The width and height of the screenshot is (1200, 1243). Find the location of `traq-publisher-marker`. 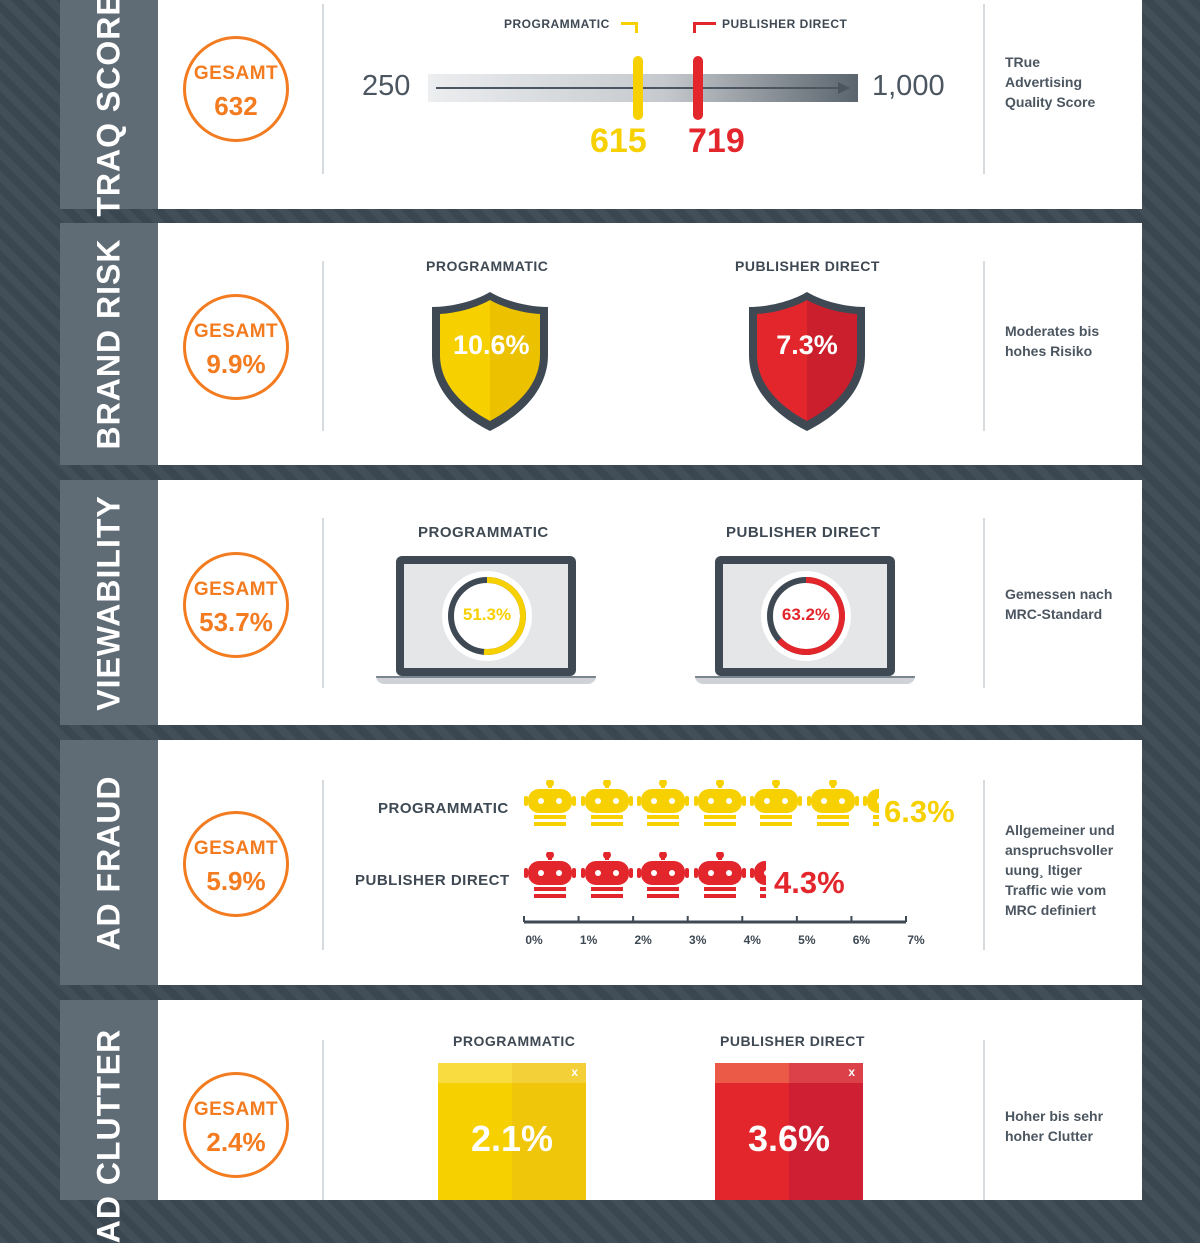

traq-publisher-marker is located at coordinates (697, 88).